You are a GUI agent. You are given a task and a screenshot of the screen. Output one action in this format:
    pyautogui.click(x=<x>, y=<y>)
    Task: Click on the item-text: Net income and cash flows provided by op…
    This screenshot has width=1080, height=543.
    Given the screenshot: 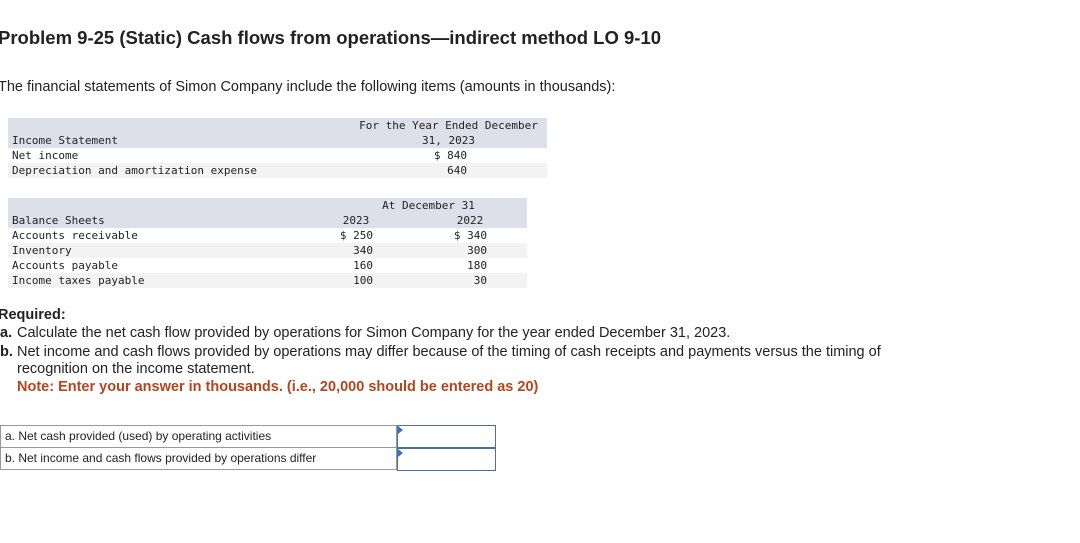 What is the action you would take?
    pyautogui.click(x=449, y=360)
    